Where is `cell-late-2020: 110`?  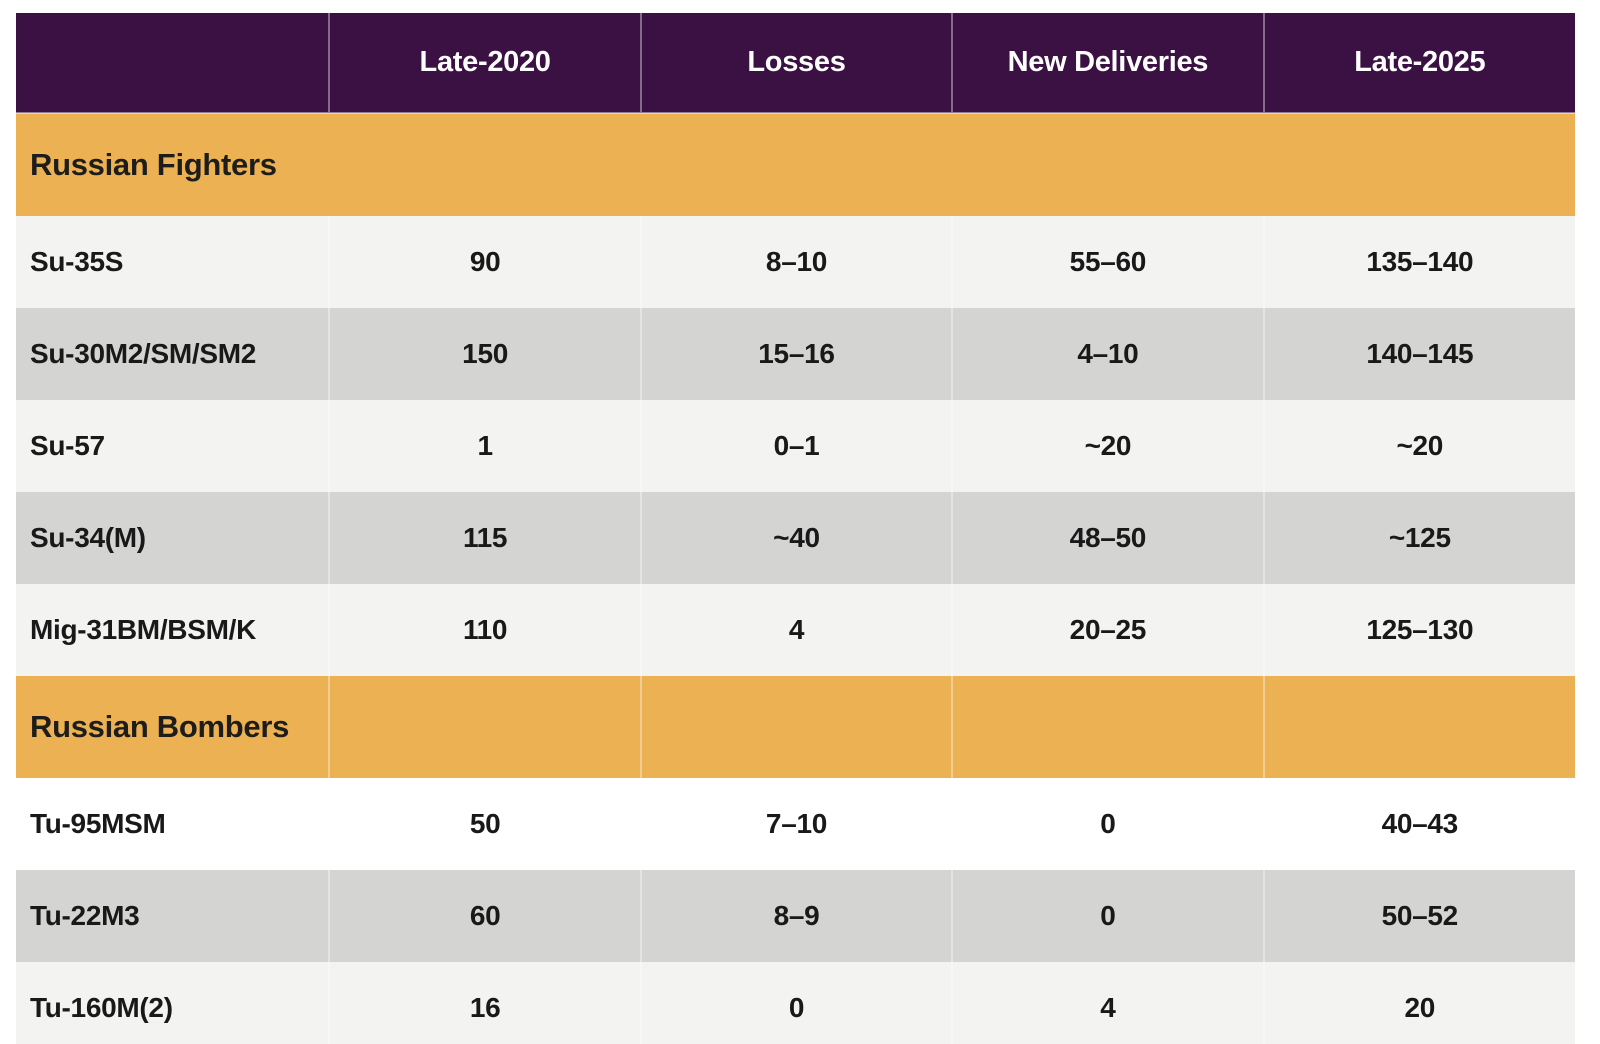 cell-late-2020: 110 is located at coordinates (484, 630).